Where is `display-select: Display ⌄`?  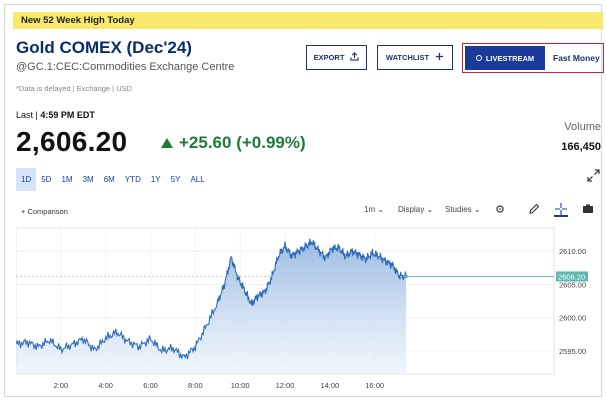 display-select: Display ⌄ is located at coordinates (415, 209).